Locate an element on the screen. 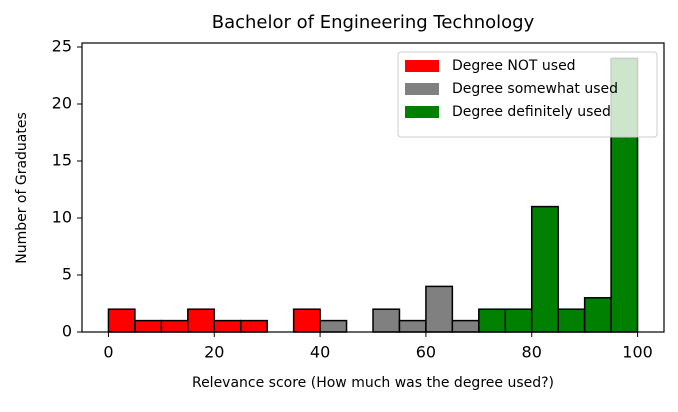 This screenshot has height=412, width=678. y-tick-label: 15 is located at coordinates (62, 159).